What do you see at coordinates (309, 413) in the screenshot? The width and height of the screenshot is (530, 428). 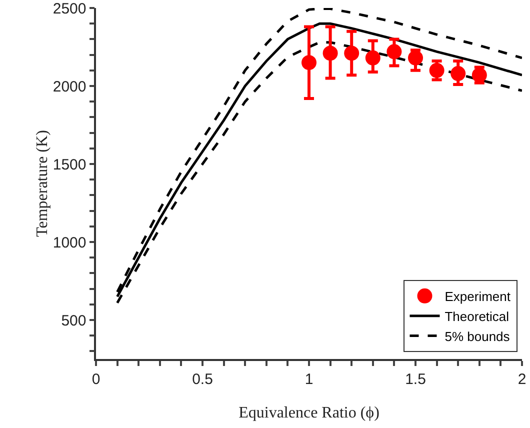 I see `x-axis-title: Equivalence Ratio (ϕ)` at bounding box center [309, 413].